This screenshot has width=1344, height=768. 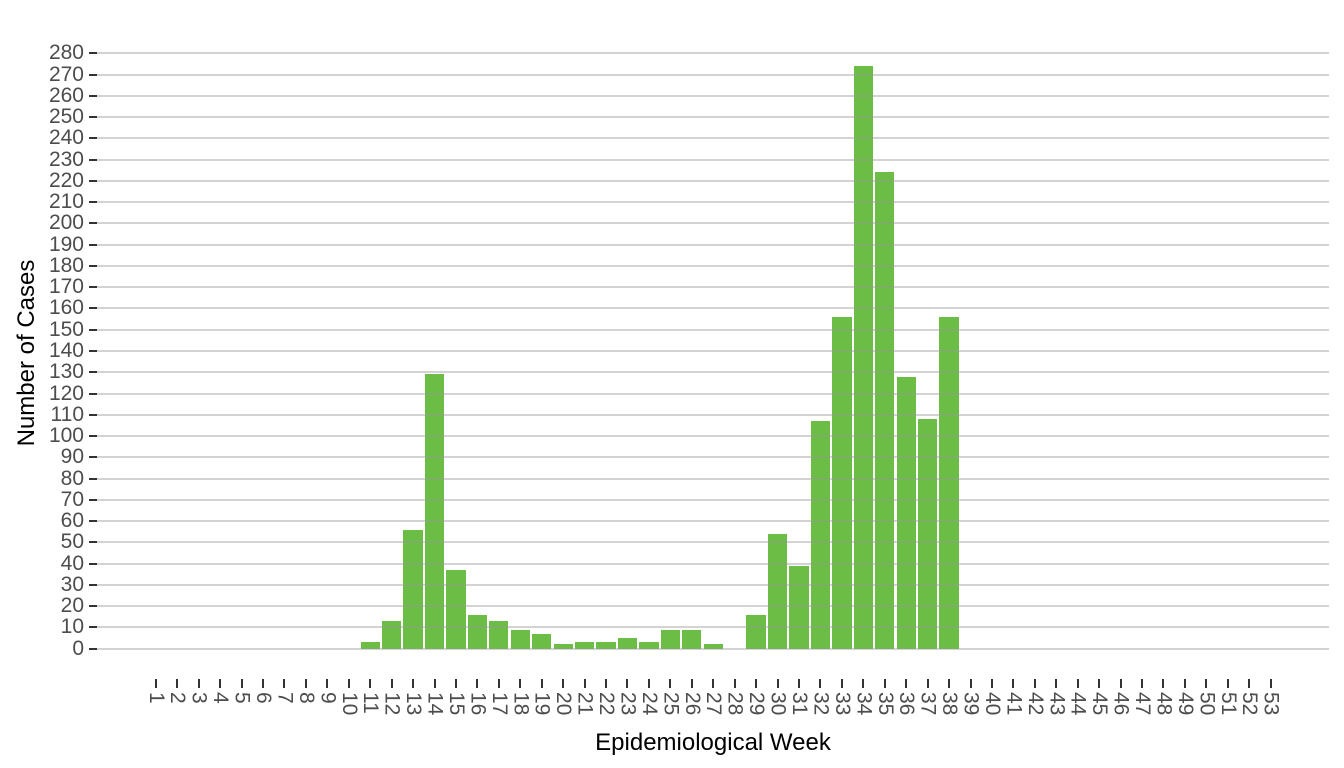 What do you see at coordinates (1271, 704) in the screenshot?
I see `x-tick-label-week-53: 53` at bounding box center [1271, 704].